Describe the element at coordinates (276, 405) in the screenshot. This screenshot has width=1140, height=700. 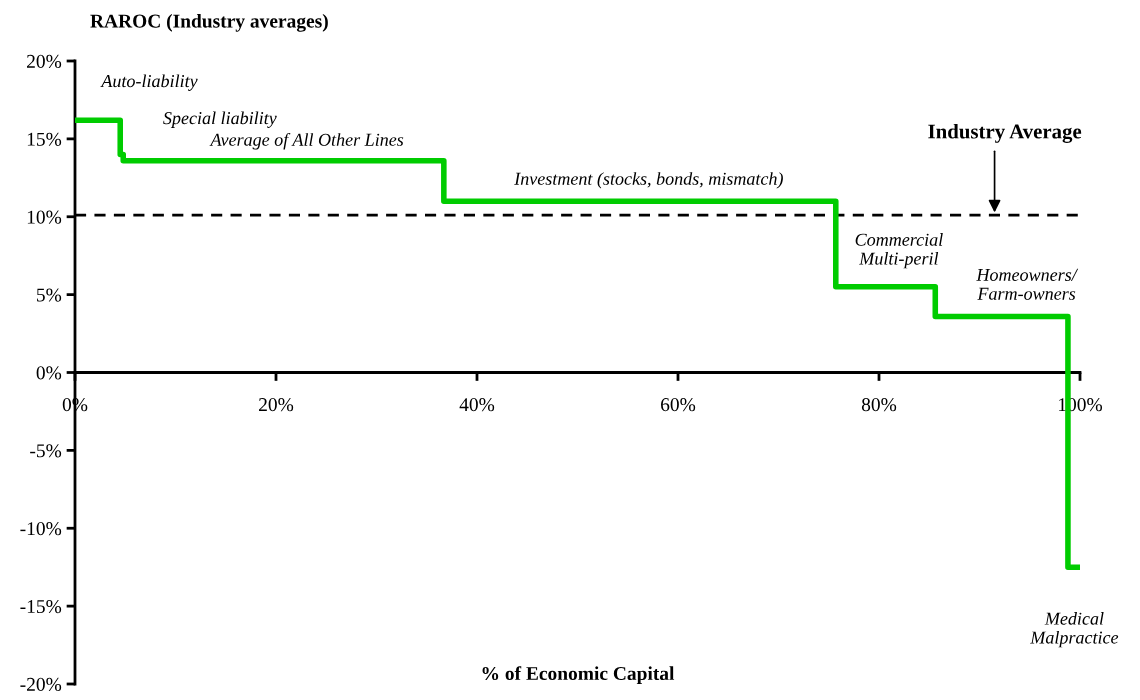
I see `x-tick-label: 20%` at that location.